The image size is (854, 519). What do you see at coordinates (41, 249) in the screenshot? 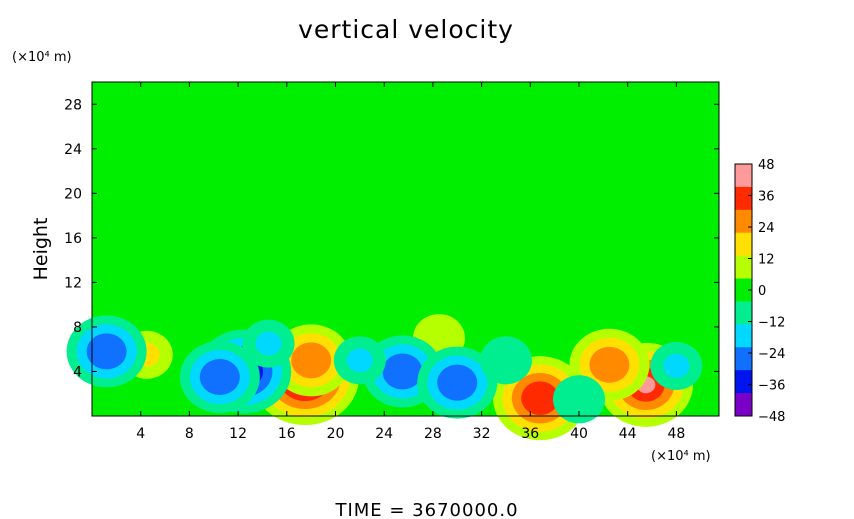
I see `y-axis-label: Height` at bounding box center [41, 249].